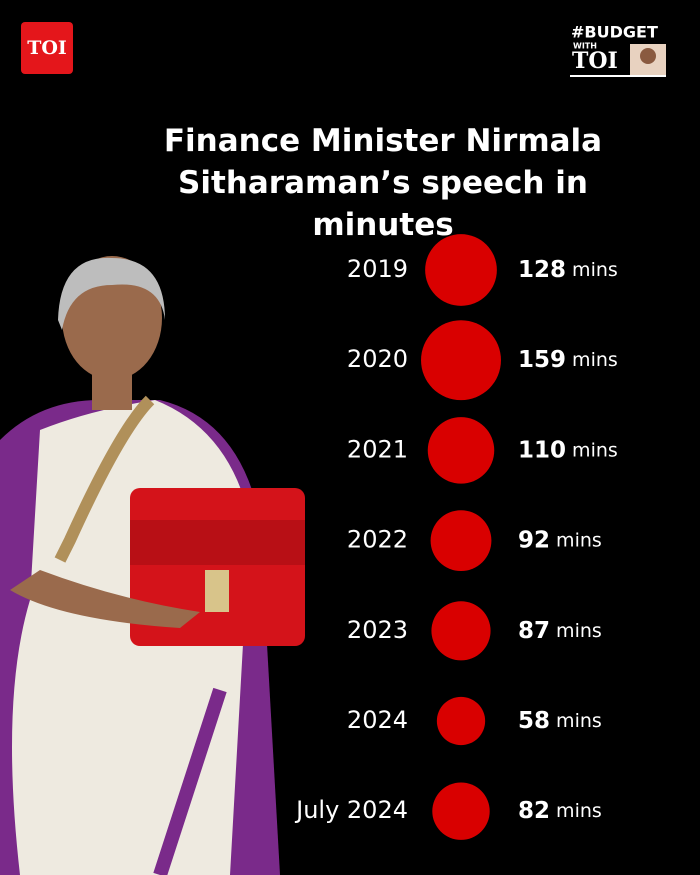 The height and width of the screenshot is (875, 700). I want to click on category-label: 2019, so click(377, 269).